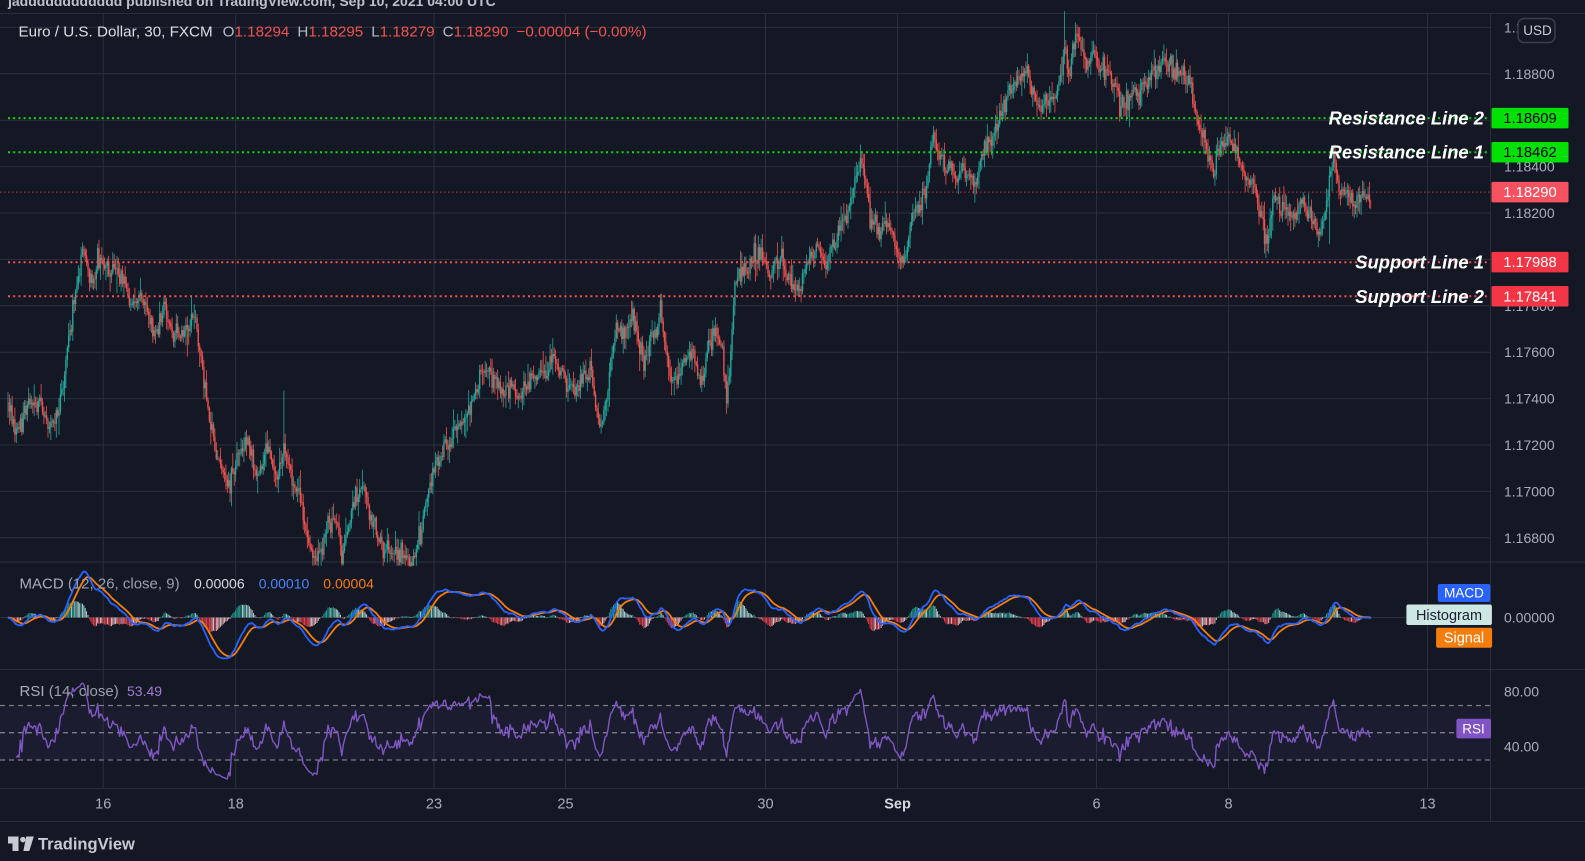 The image size is (1585, 861). Describe the element at coordinates (219, 584) in the screenshot. I see `svg-text: 0.00006` at that location.